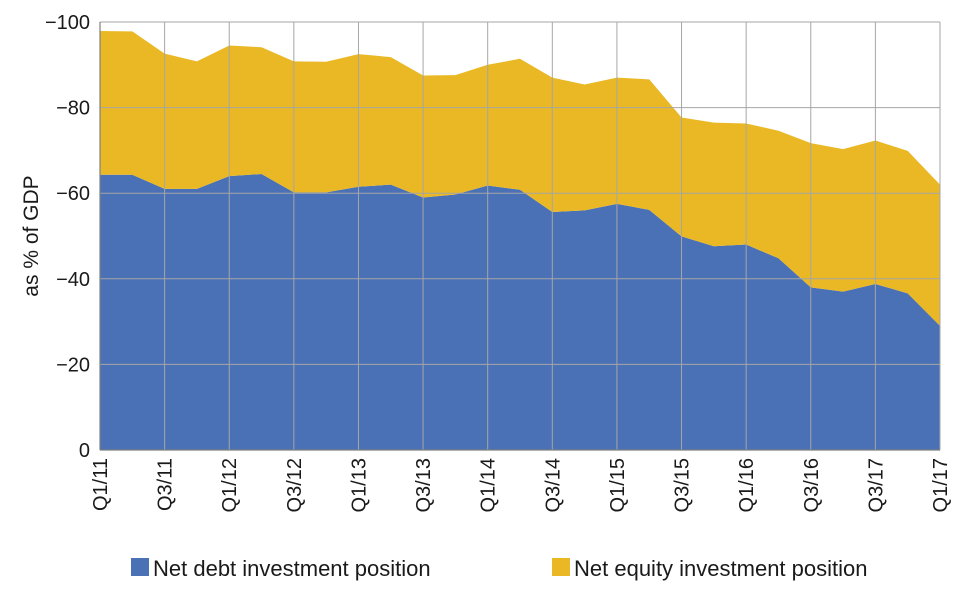 The height and width of the screenshot is (600, 960). What do you see at coordinates (230, 485) in the screenshot?
I see `x-tick-label: Q1/12` at bounding box center [230, 485].